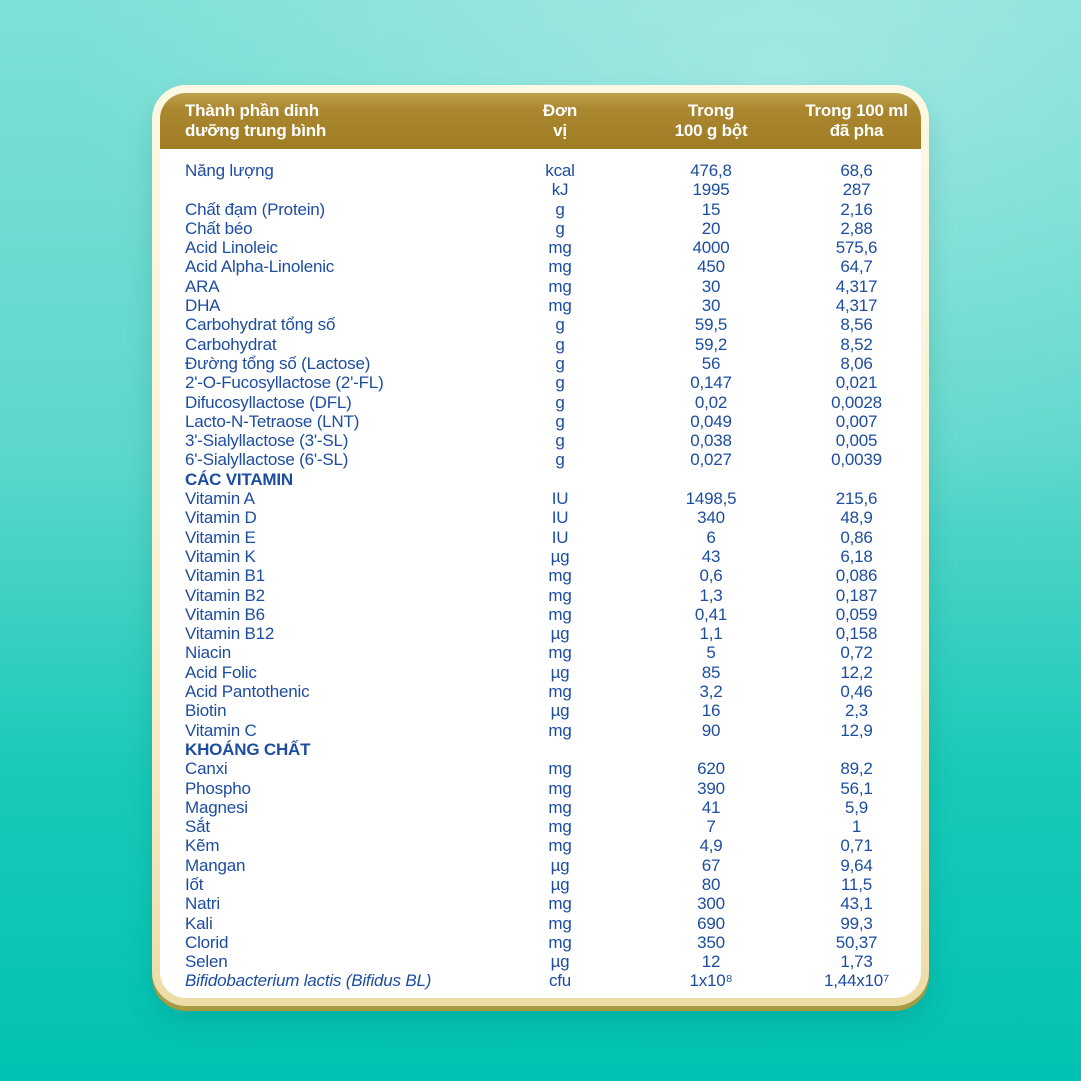  What do you see at coordinates (856, 807) in the screenshot?
I see `per-100ml-value: 5,9` at bounding box center [856, 807].